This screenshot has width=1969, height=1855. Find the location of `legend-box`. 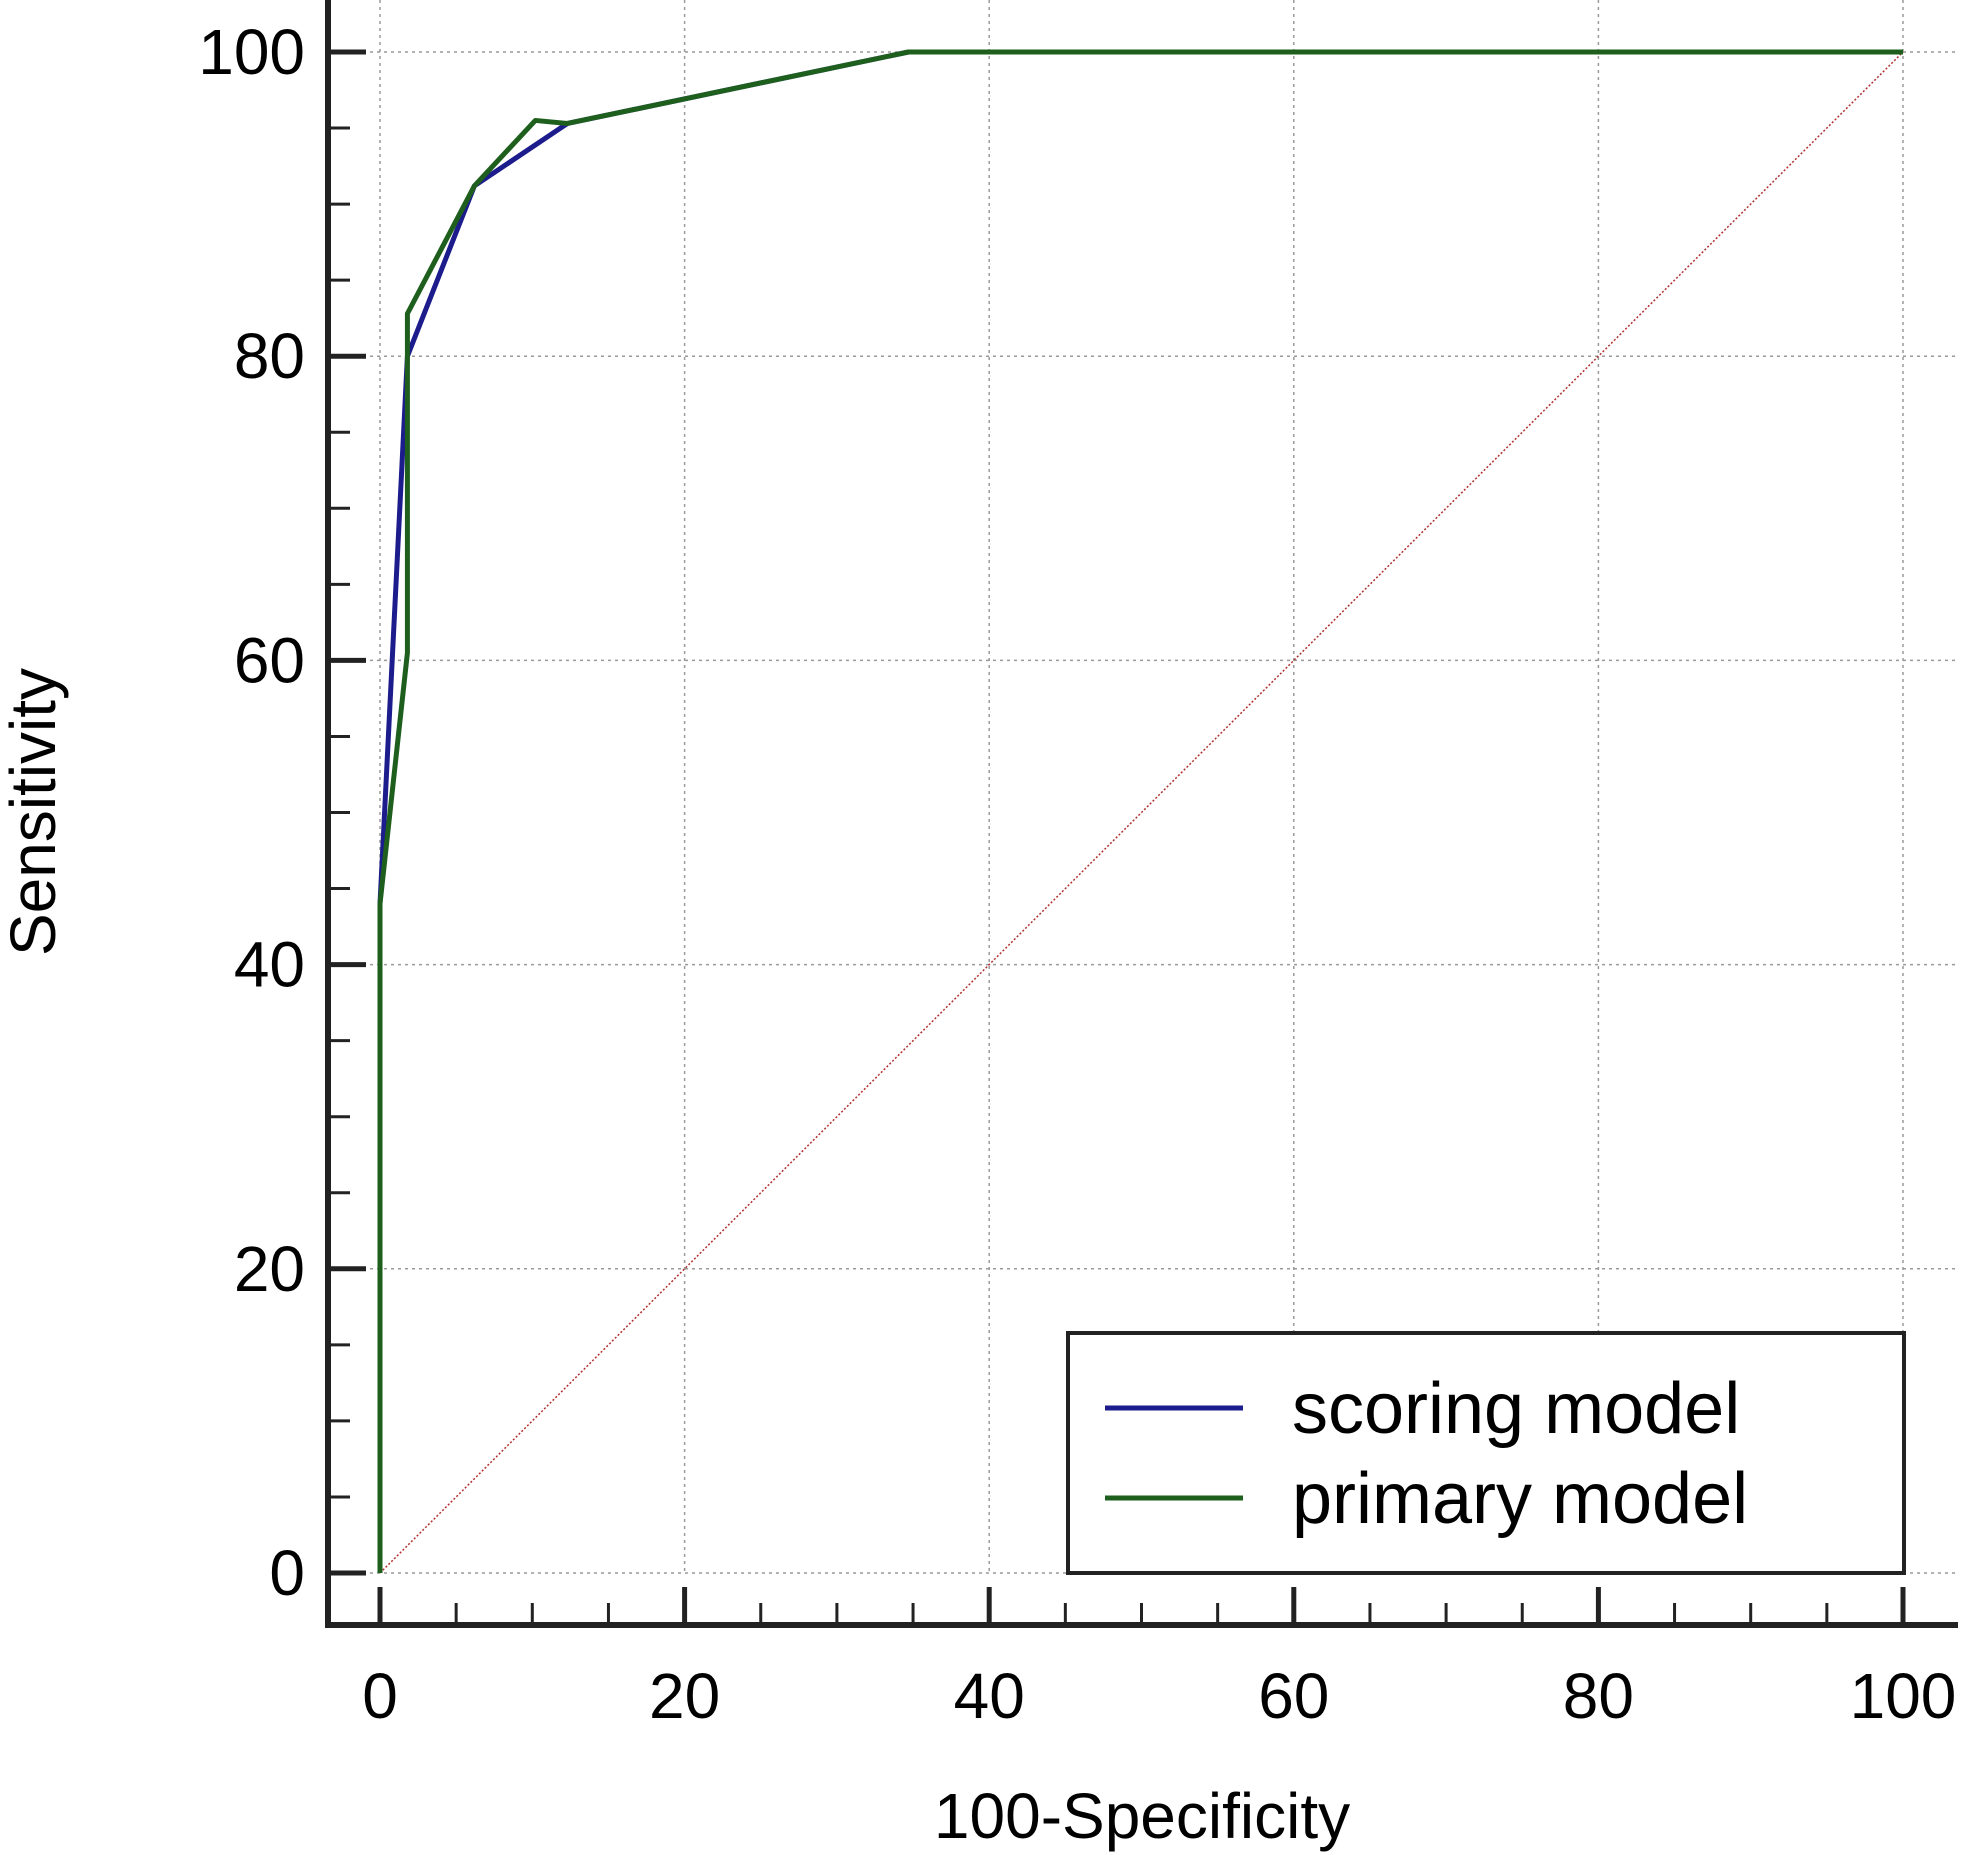

legend-box is located at coordinates (1486, 1453).